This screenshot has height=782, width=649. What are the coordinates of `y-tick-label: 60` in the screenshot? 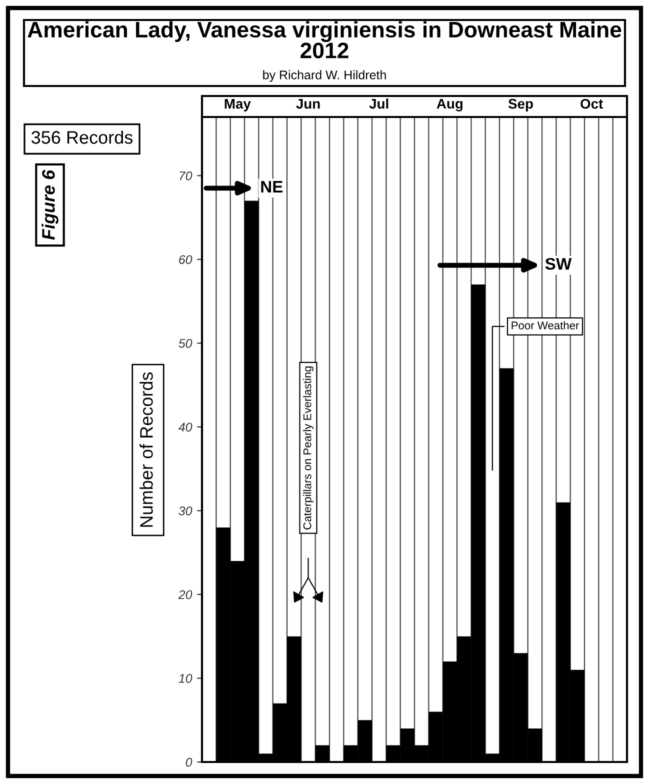 It's located at (185, 259).